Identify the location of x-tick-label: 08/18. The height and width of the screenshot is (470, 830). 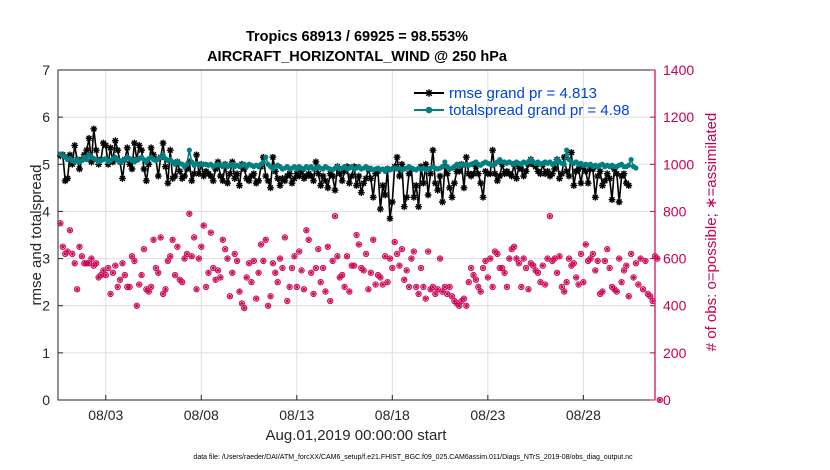
(392, 415).